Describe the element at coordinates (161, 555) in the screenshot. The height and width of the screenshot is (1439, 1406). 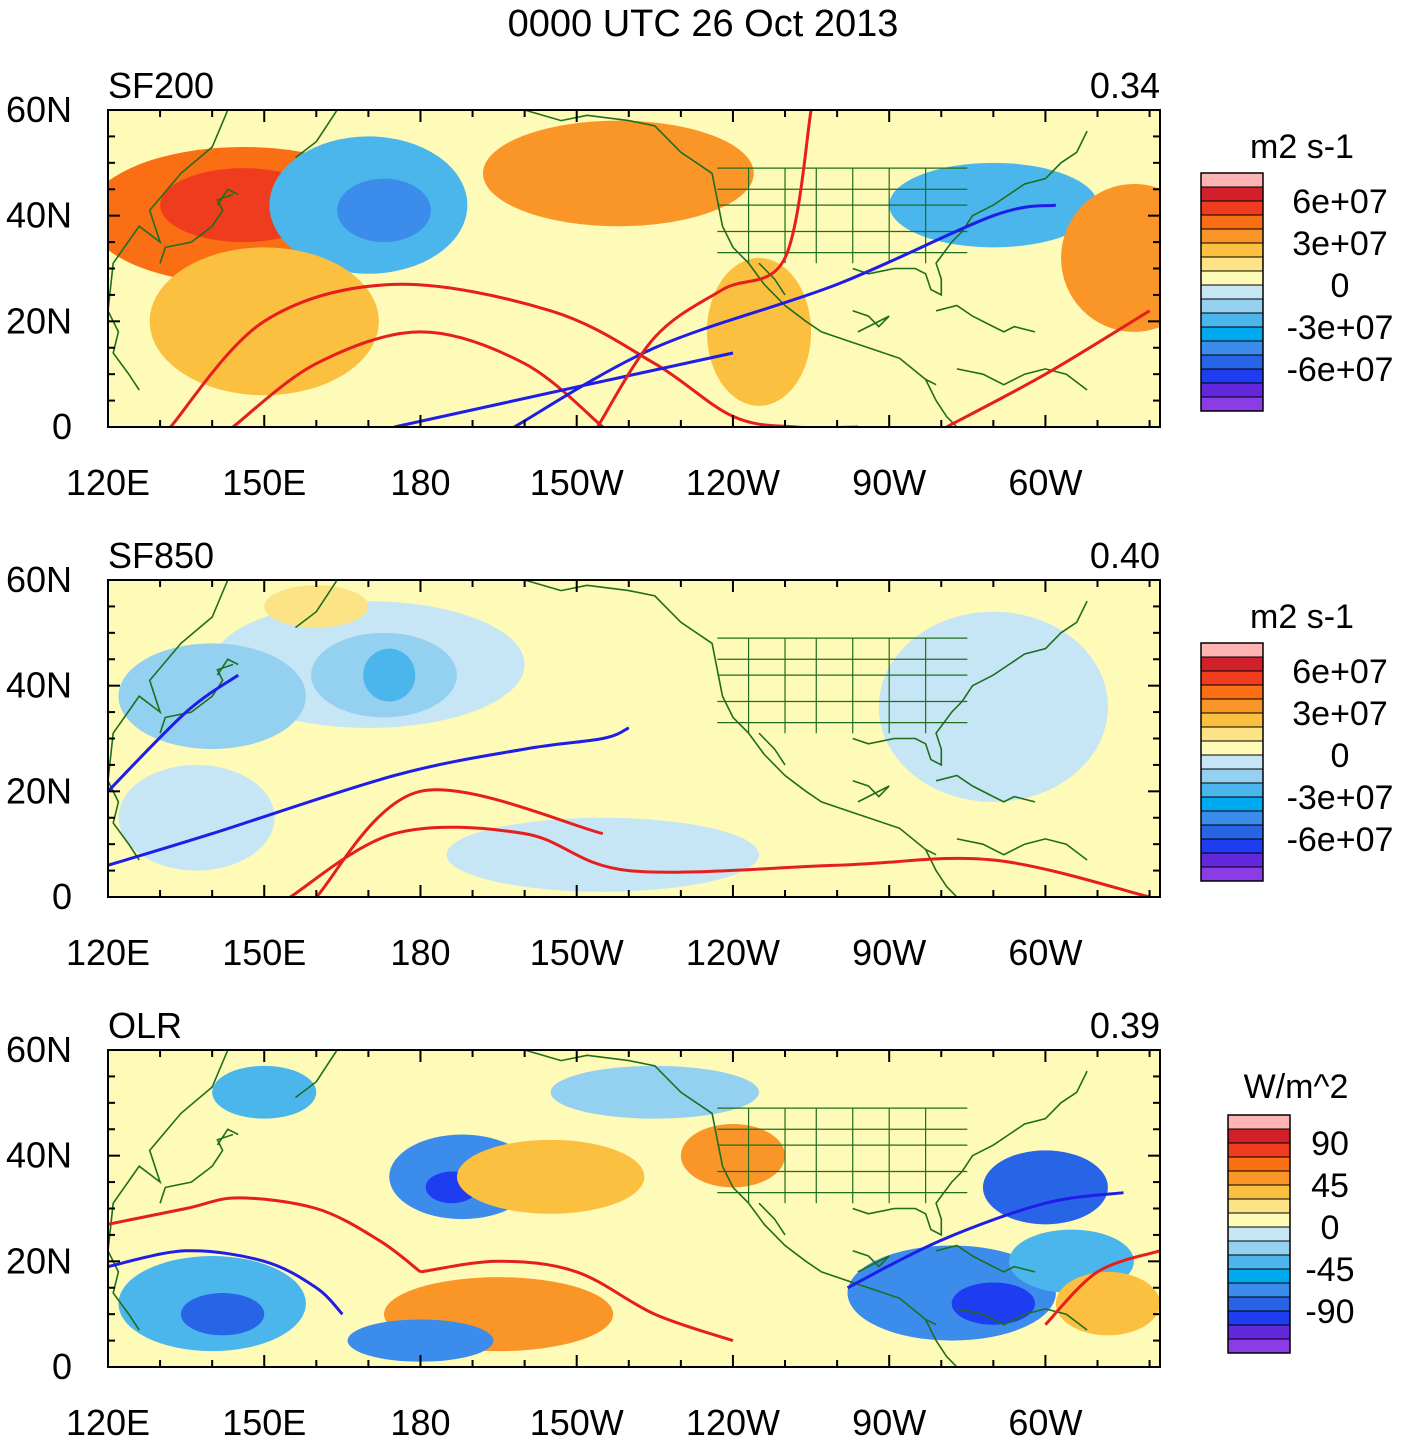
I see `panel-left-label: SF850` at that location.